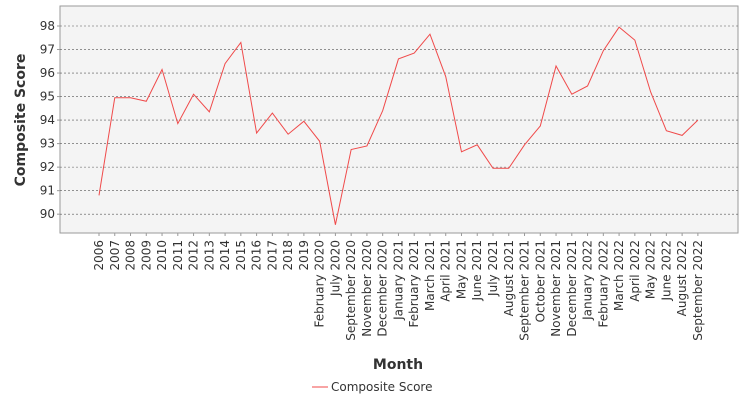 Image resolution: width=750 pixels, height=400 pixels. Describe the element at coordinates (209, 255) in the screenshot. I see `x-tick-label: 2013` at that location.